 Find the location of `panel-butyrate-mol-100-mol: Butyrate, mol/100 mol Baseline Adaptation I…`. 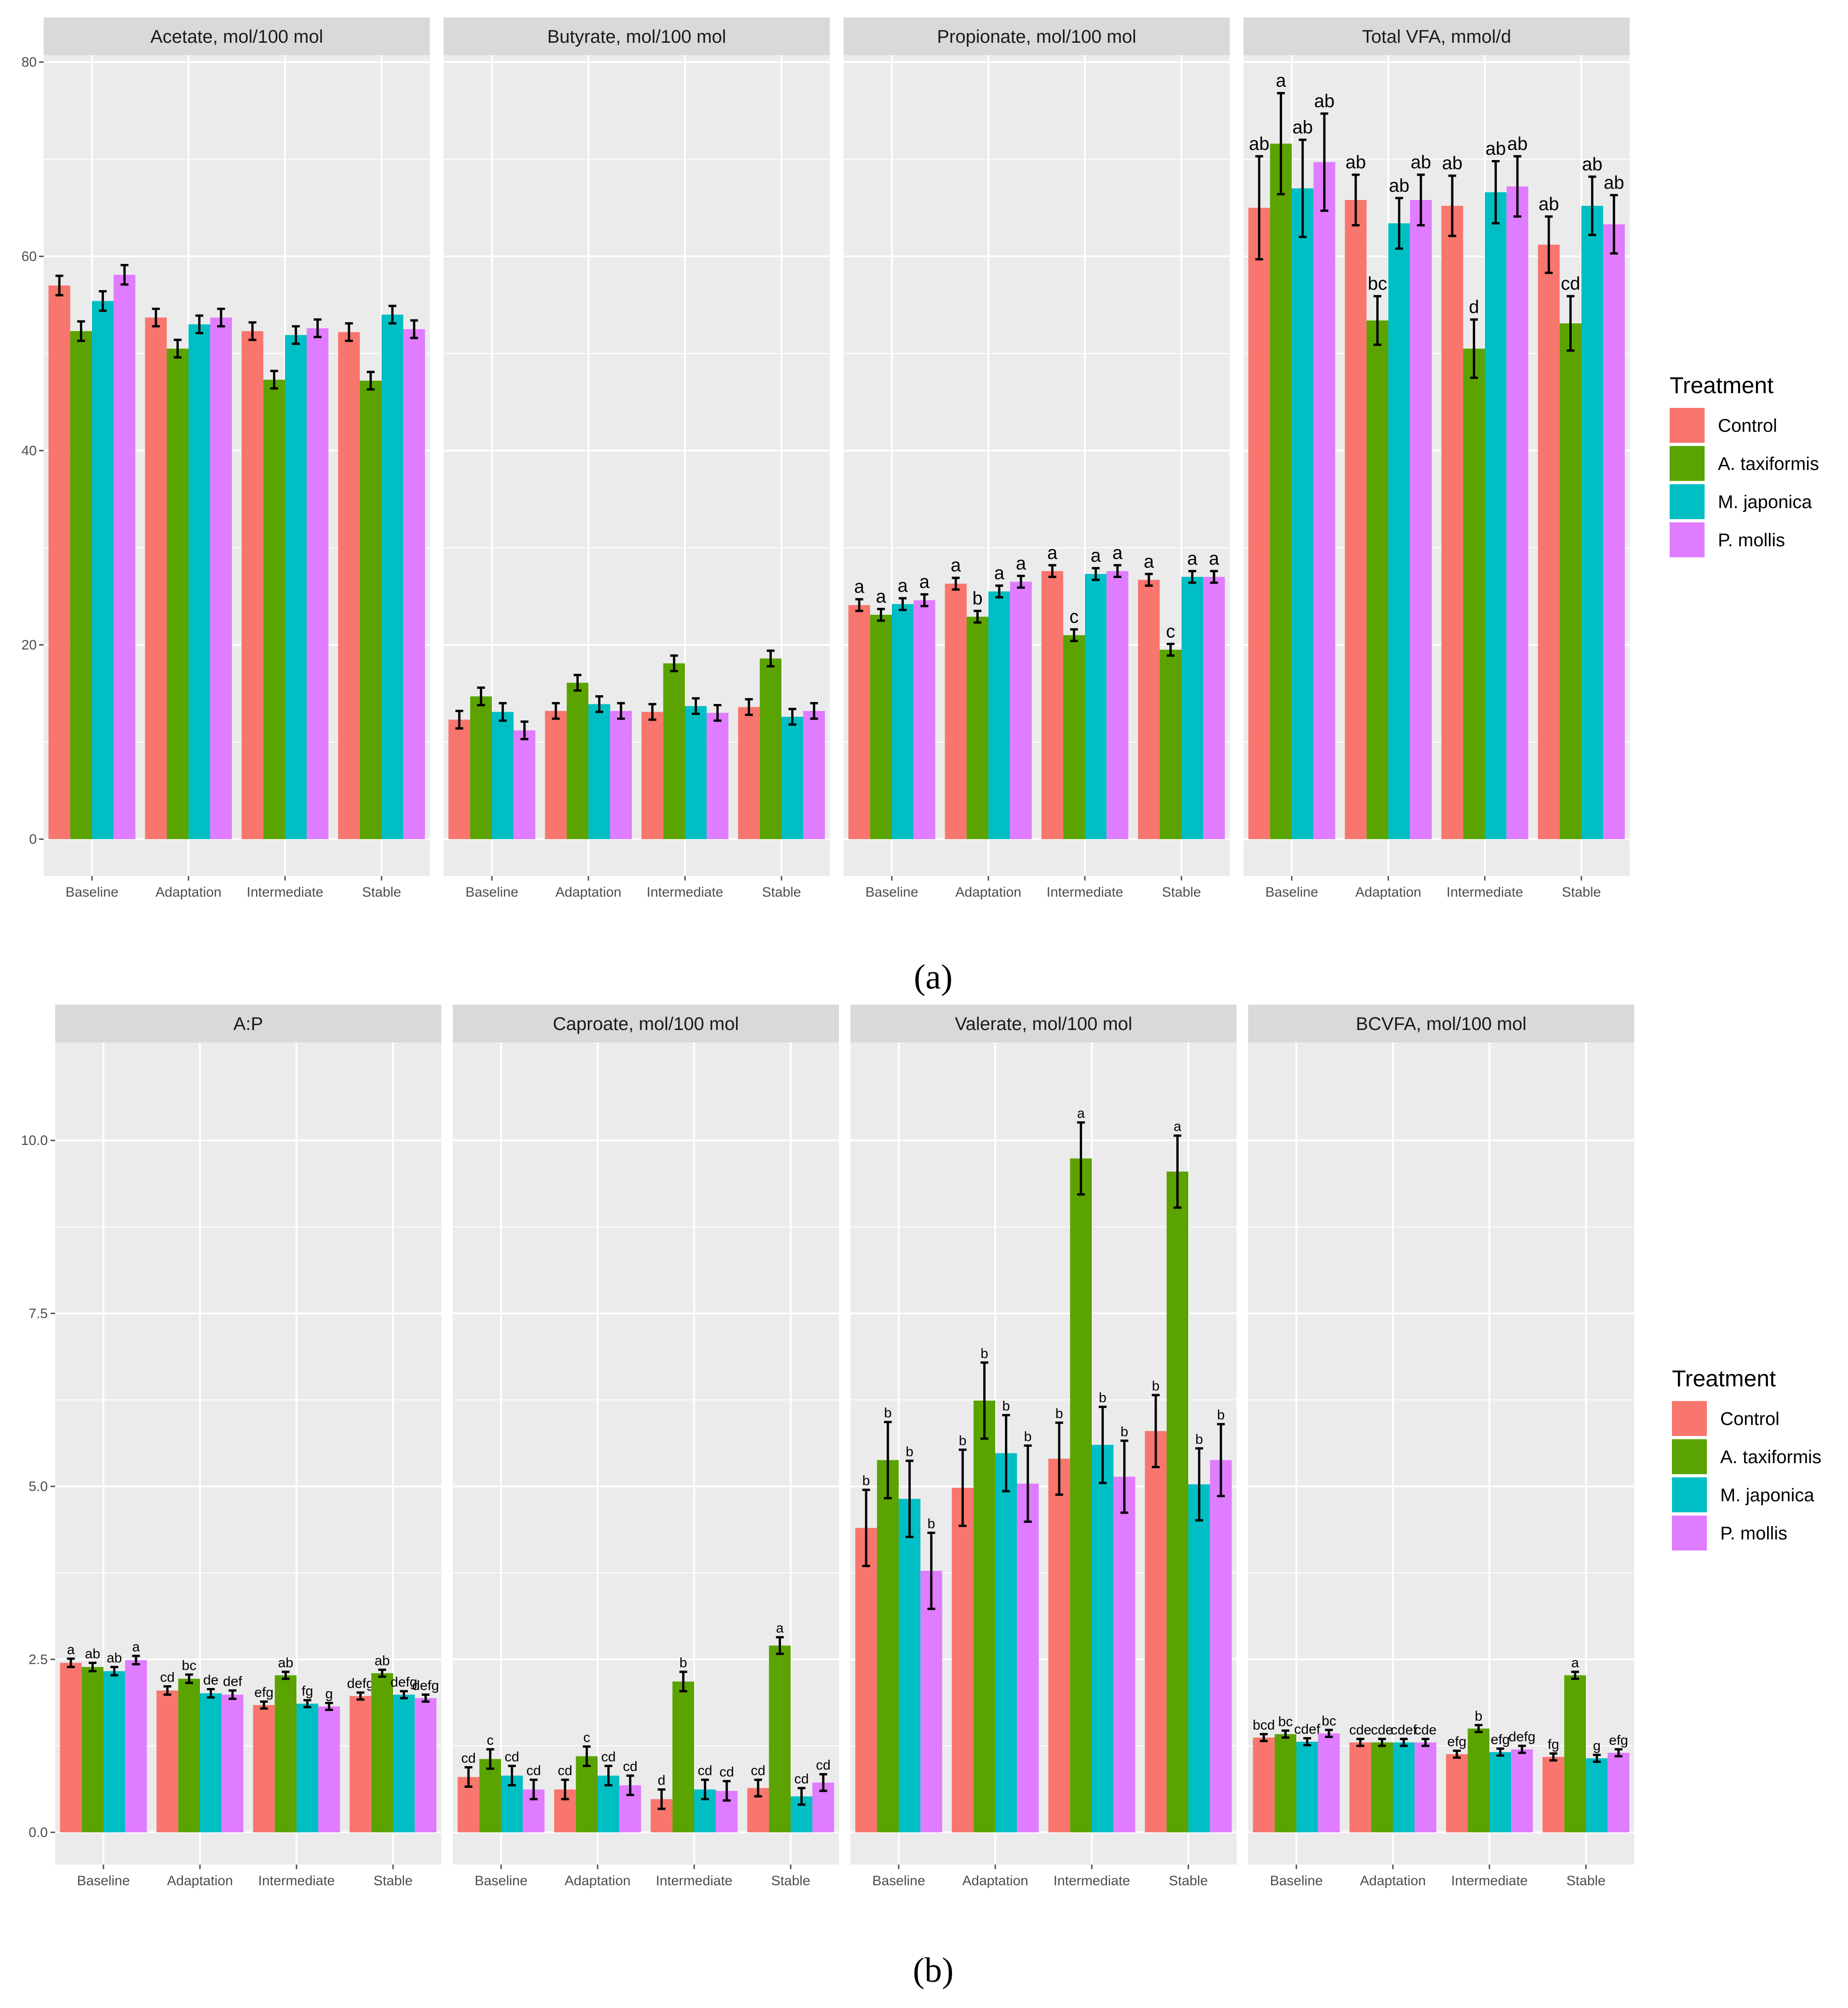

panel-butyrate-mol-100-mol: Butyrate, mol/100 mol Baseline Adaptation I… is located at coordinates (637, 458).